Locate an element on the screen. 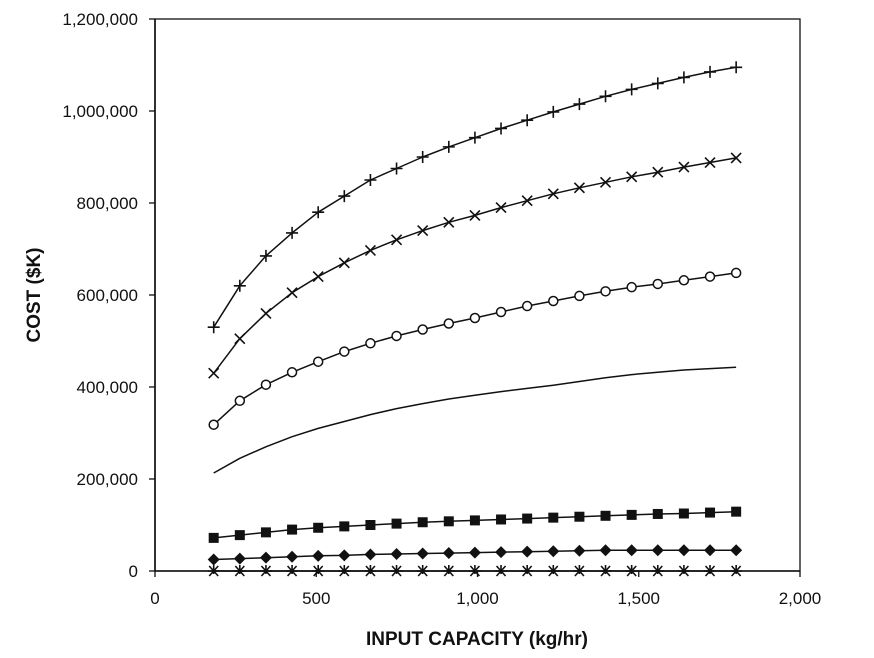 The height and width of the screenshot is (658, 874). series-line is located at coordinates (475, 349).